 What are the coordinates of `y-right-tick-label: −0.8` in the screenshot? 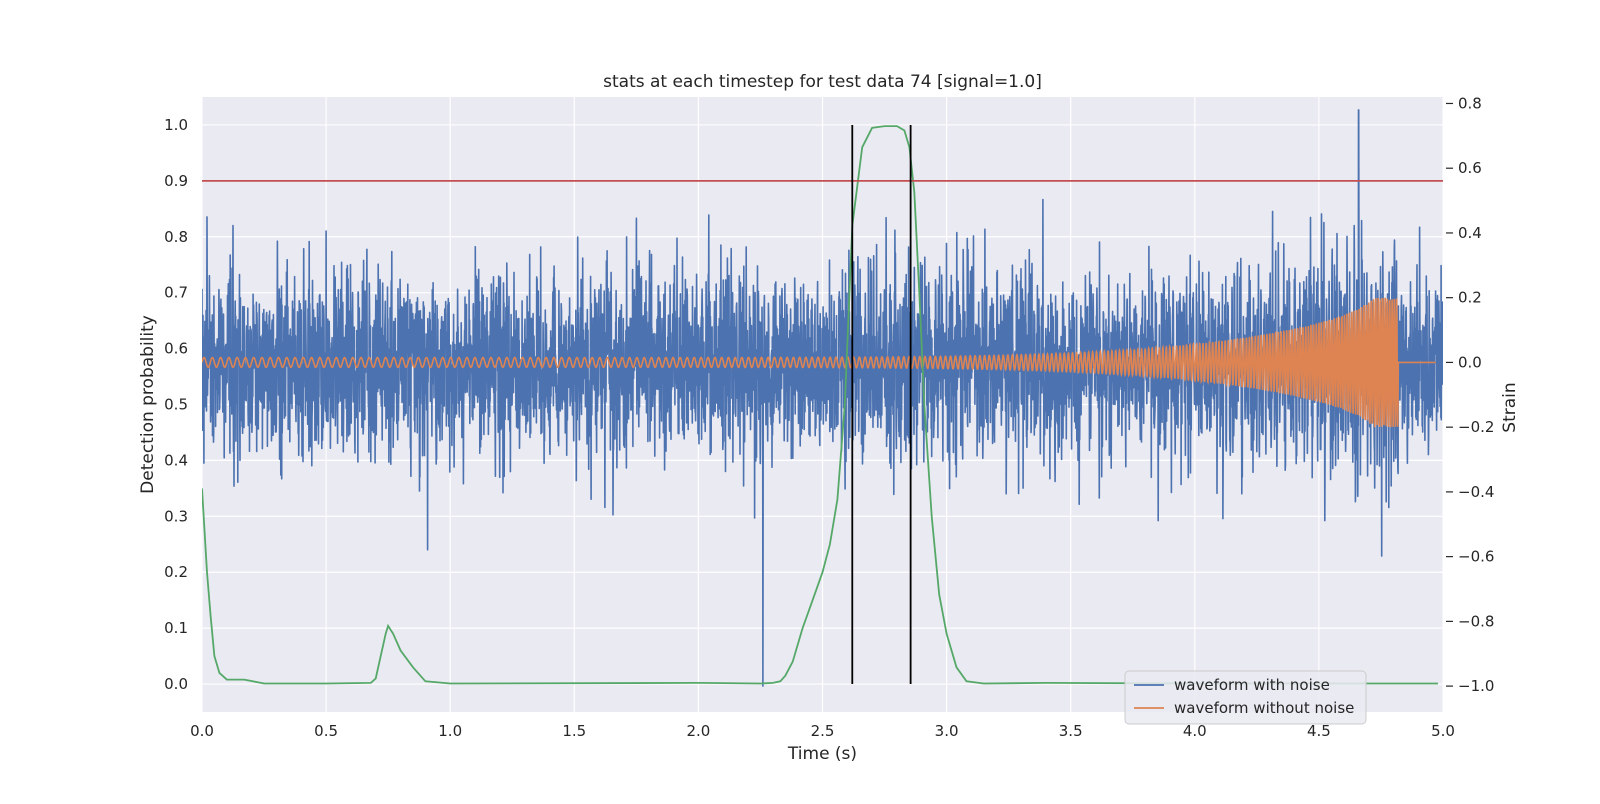 It's located at (1476, 621).